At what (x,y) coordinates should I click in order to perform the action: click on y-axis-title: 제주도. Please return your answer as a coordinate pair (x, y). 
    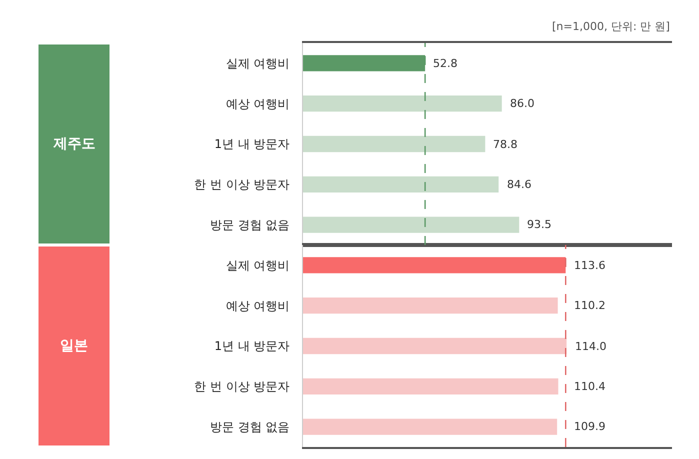
    Looking at the image, I should click on (74, 144).